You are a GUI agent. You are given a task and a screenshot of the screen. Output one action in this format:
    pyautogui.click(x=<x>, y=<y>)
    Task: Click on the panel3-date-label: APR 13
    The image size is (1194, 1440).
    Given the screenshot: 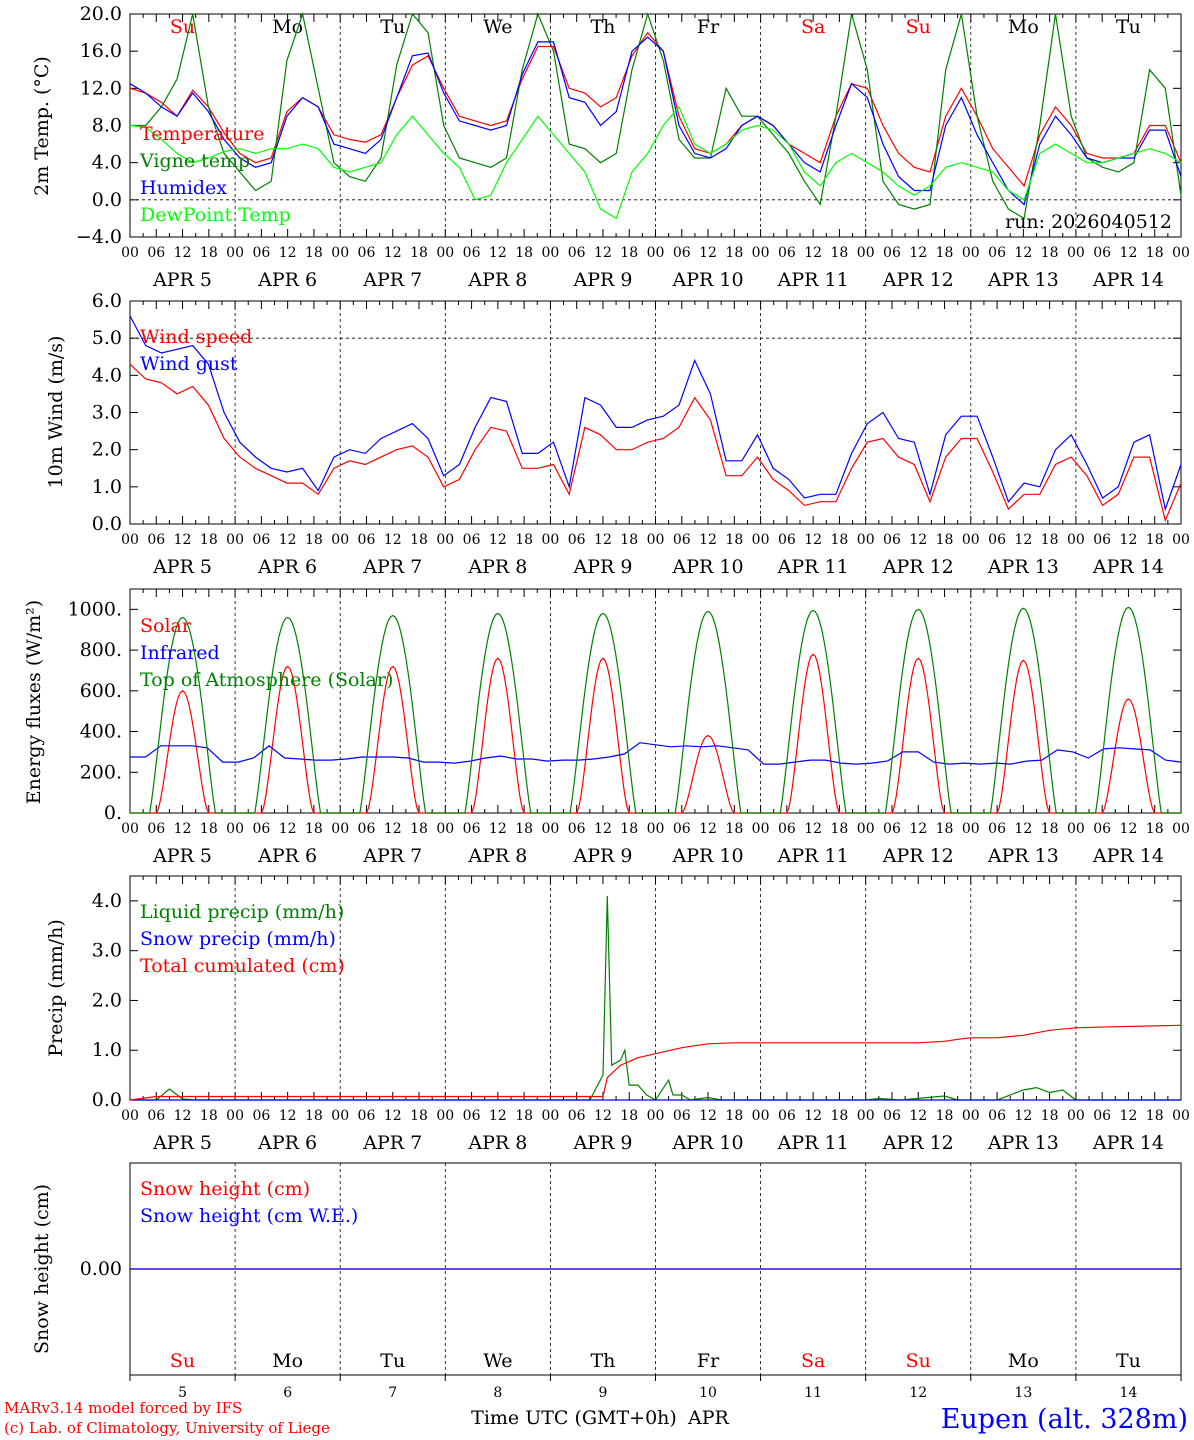 What is the action you would take?
    pyautogui.click(x=1023, y=856)
    